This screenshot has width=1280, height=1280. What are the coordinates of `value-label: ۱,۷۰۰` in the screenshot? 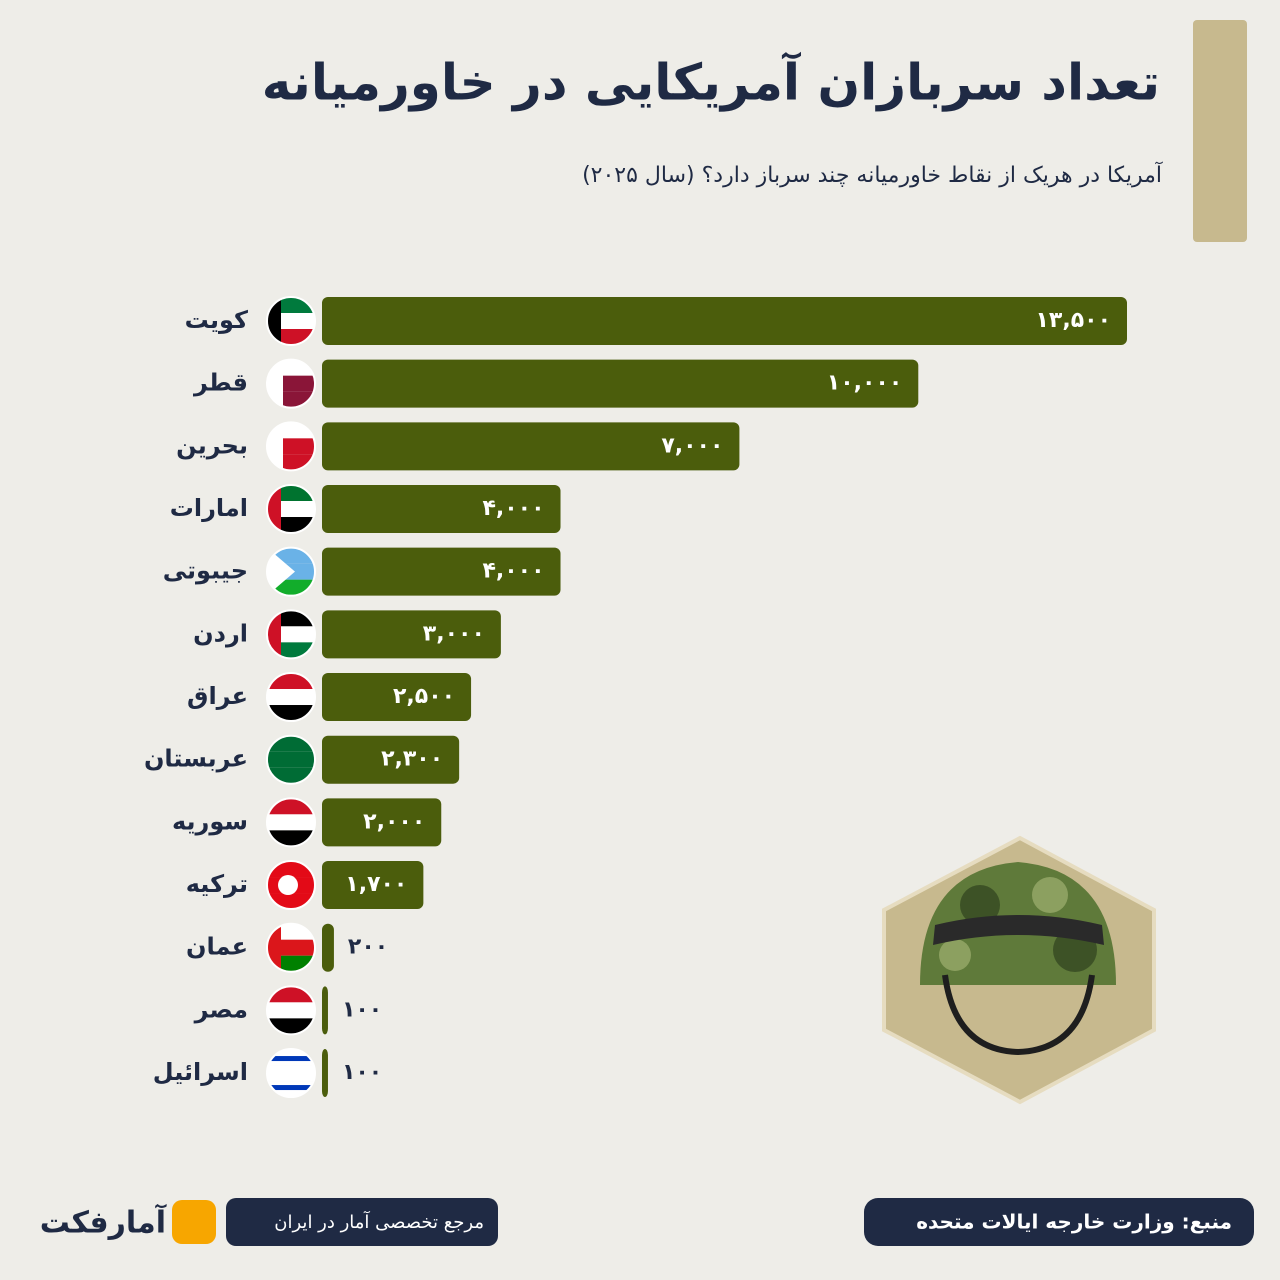 It's located at (376, 884).